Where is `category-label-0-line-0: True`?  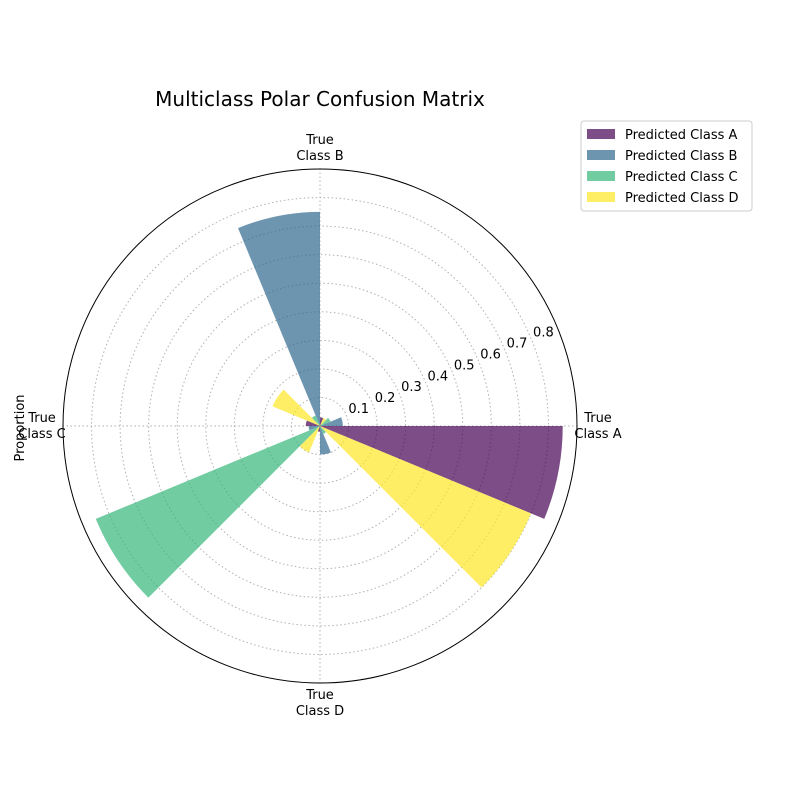 category-label-0-line-0: True is located at coordinates (597, 418).